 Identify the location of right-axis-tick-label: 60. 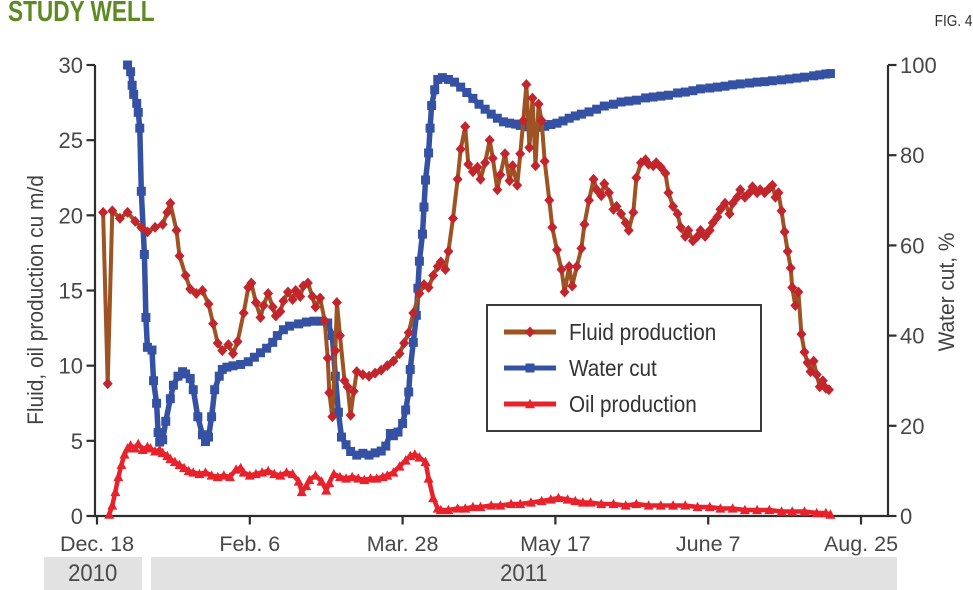
(912, 245).